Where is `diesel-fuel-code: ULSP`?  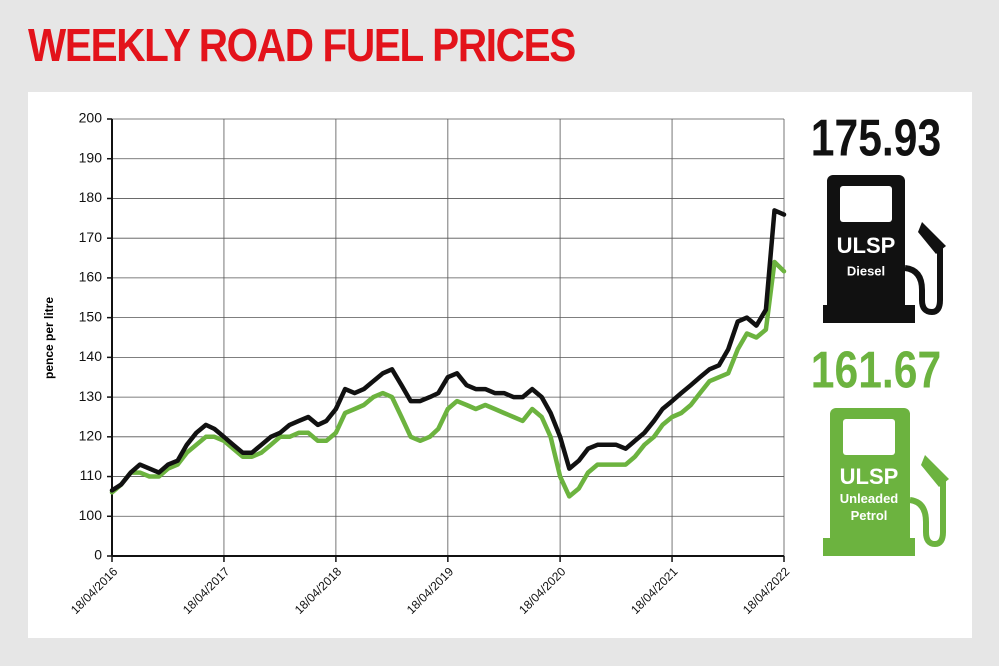 diesel-fuel-code: ULSP is located at coordinates (866, 245).